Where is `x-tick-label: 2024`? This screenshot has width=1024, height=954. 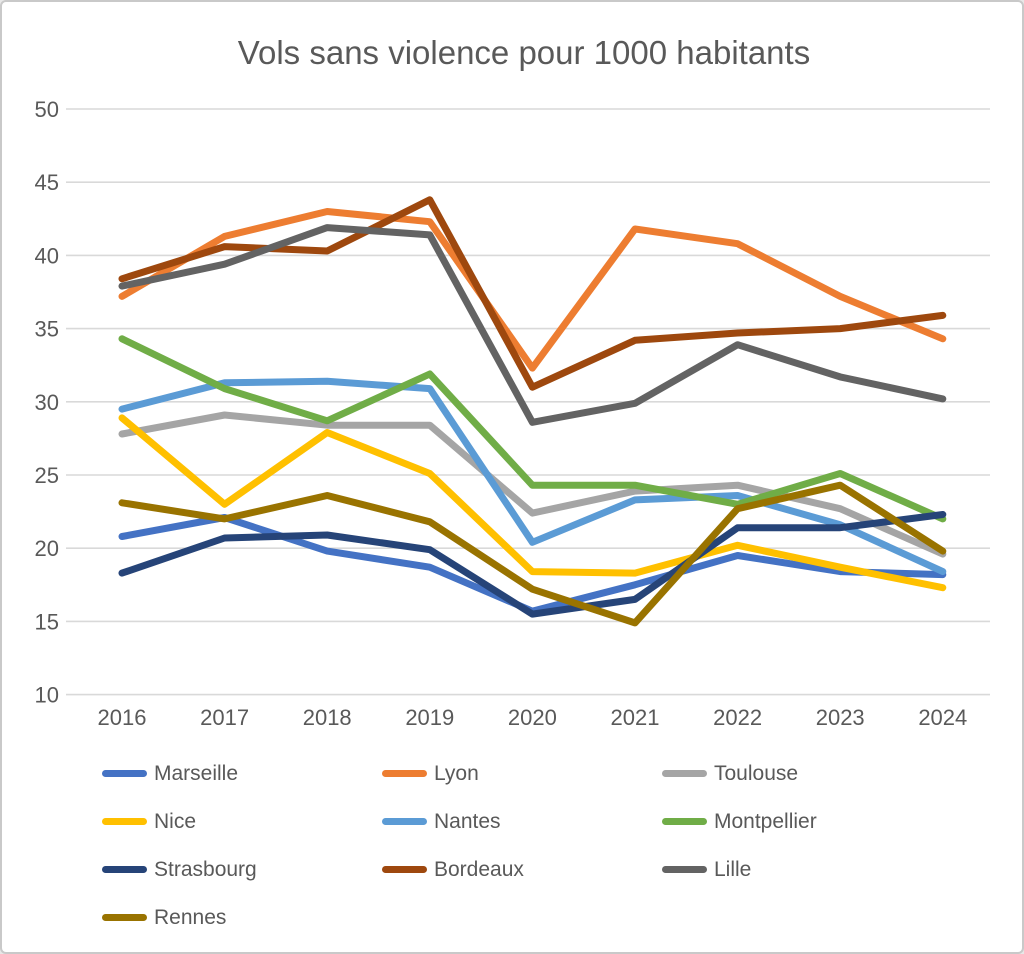 x-tick-label: 2024 is located at coordinates (942, 717).